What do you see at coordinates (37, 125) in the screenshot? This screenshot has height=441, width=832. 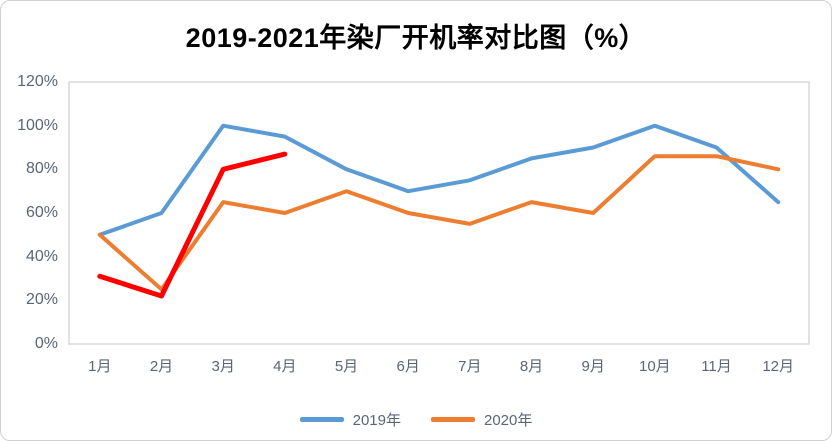 I see `y-axis-tick-label: 100%` at bounding box center [37, 125].